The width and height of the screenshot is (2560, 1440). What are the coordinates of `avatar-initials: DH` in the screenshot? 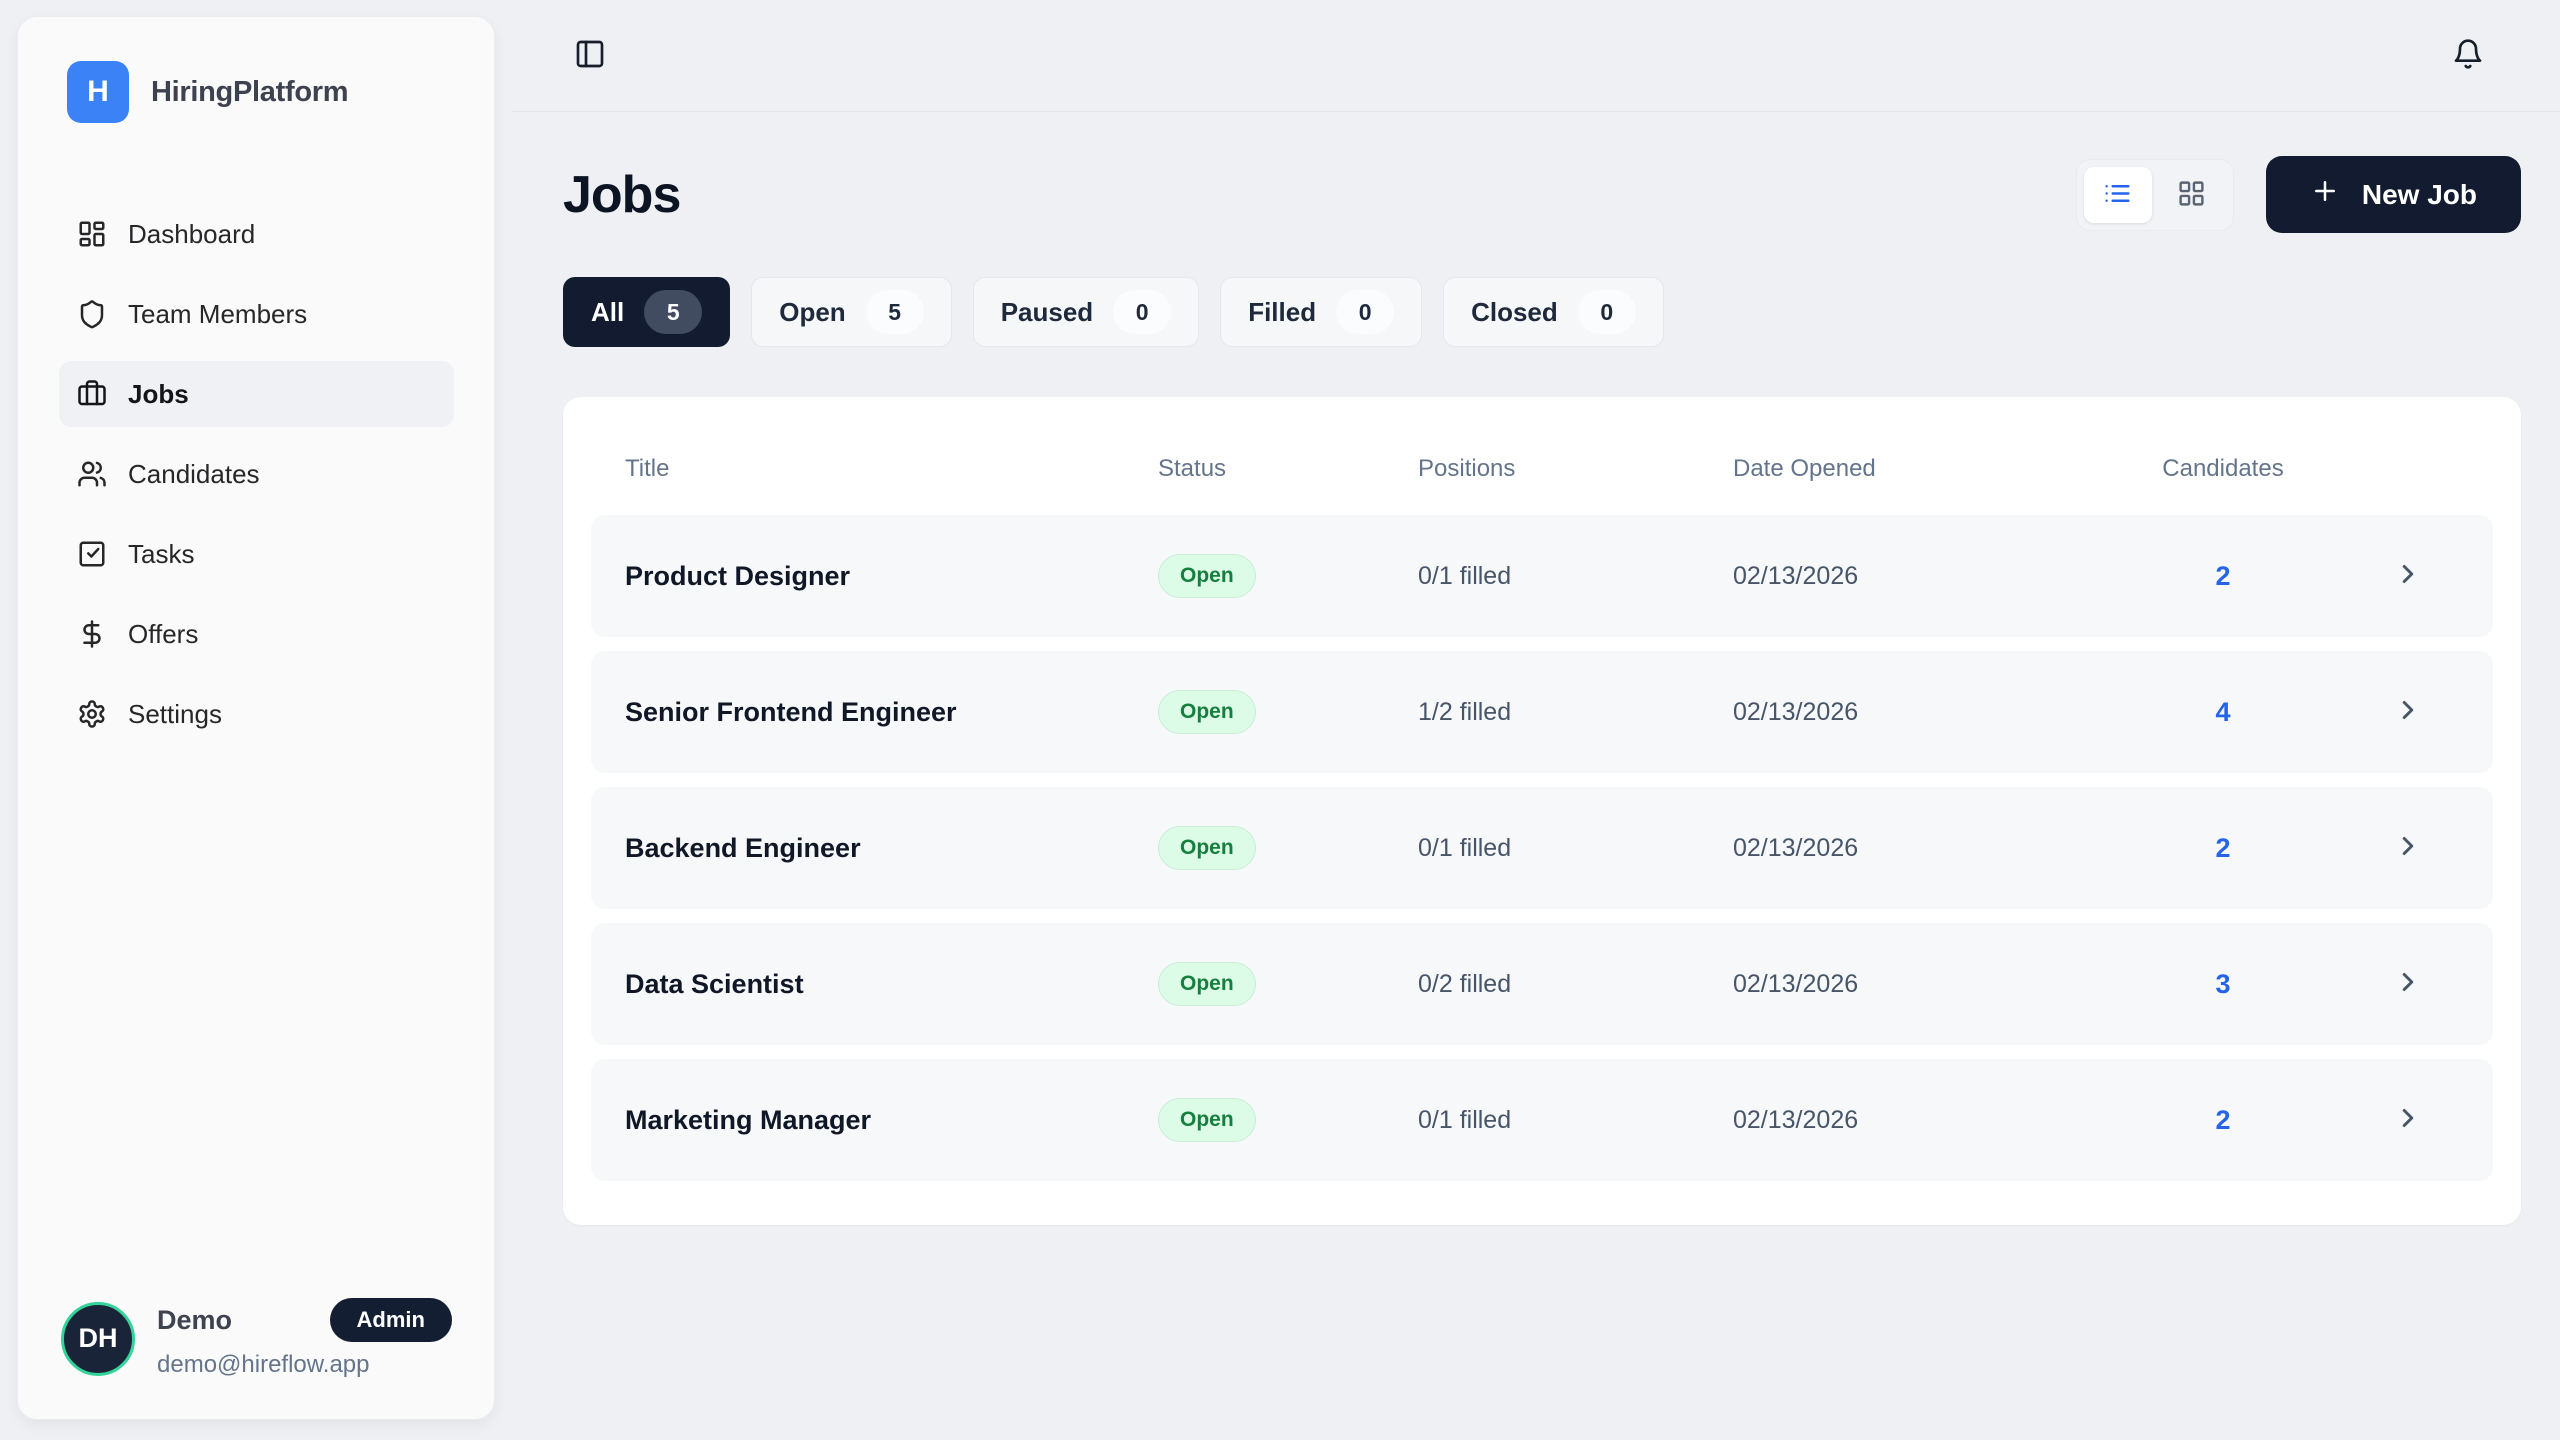 It's located at (98, 1338).